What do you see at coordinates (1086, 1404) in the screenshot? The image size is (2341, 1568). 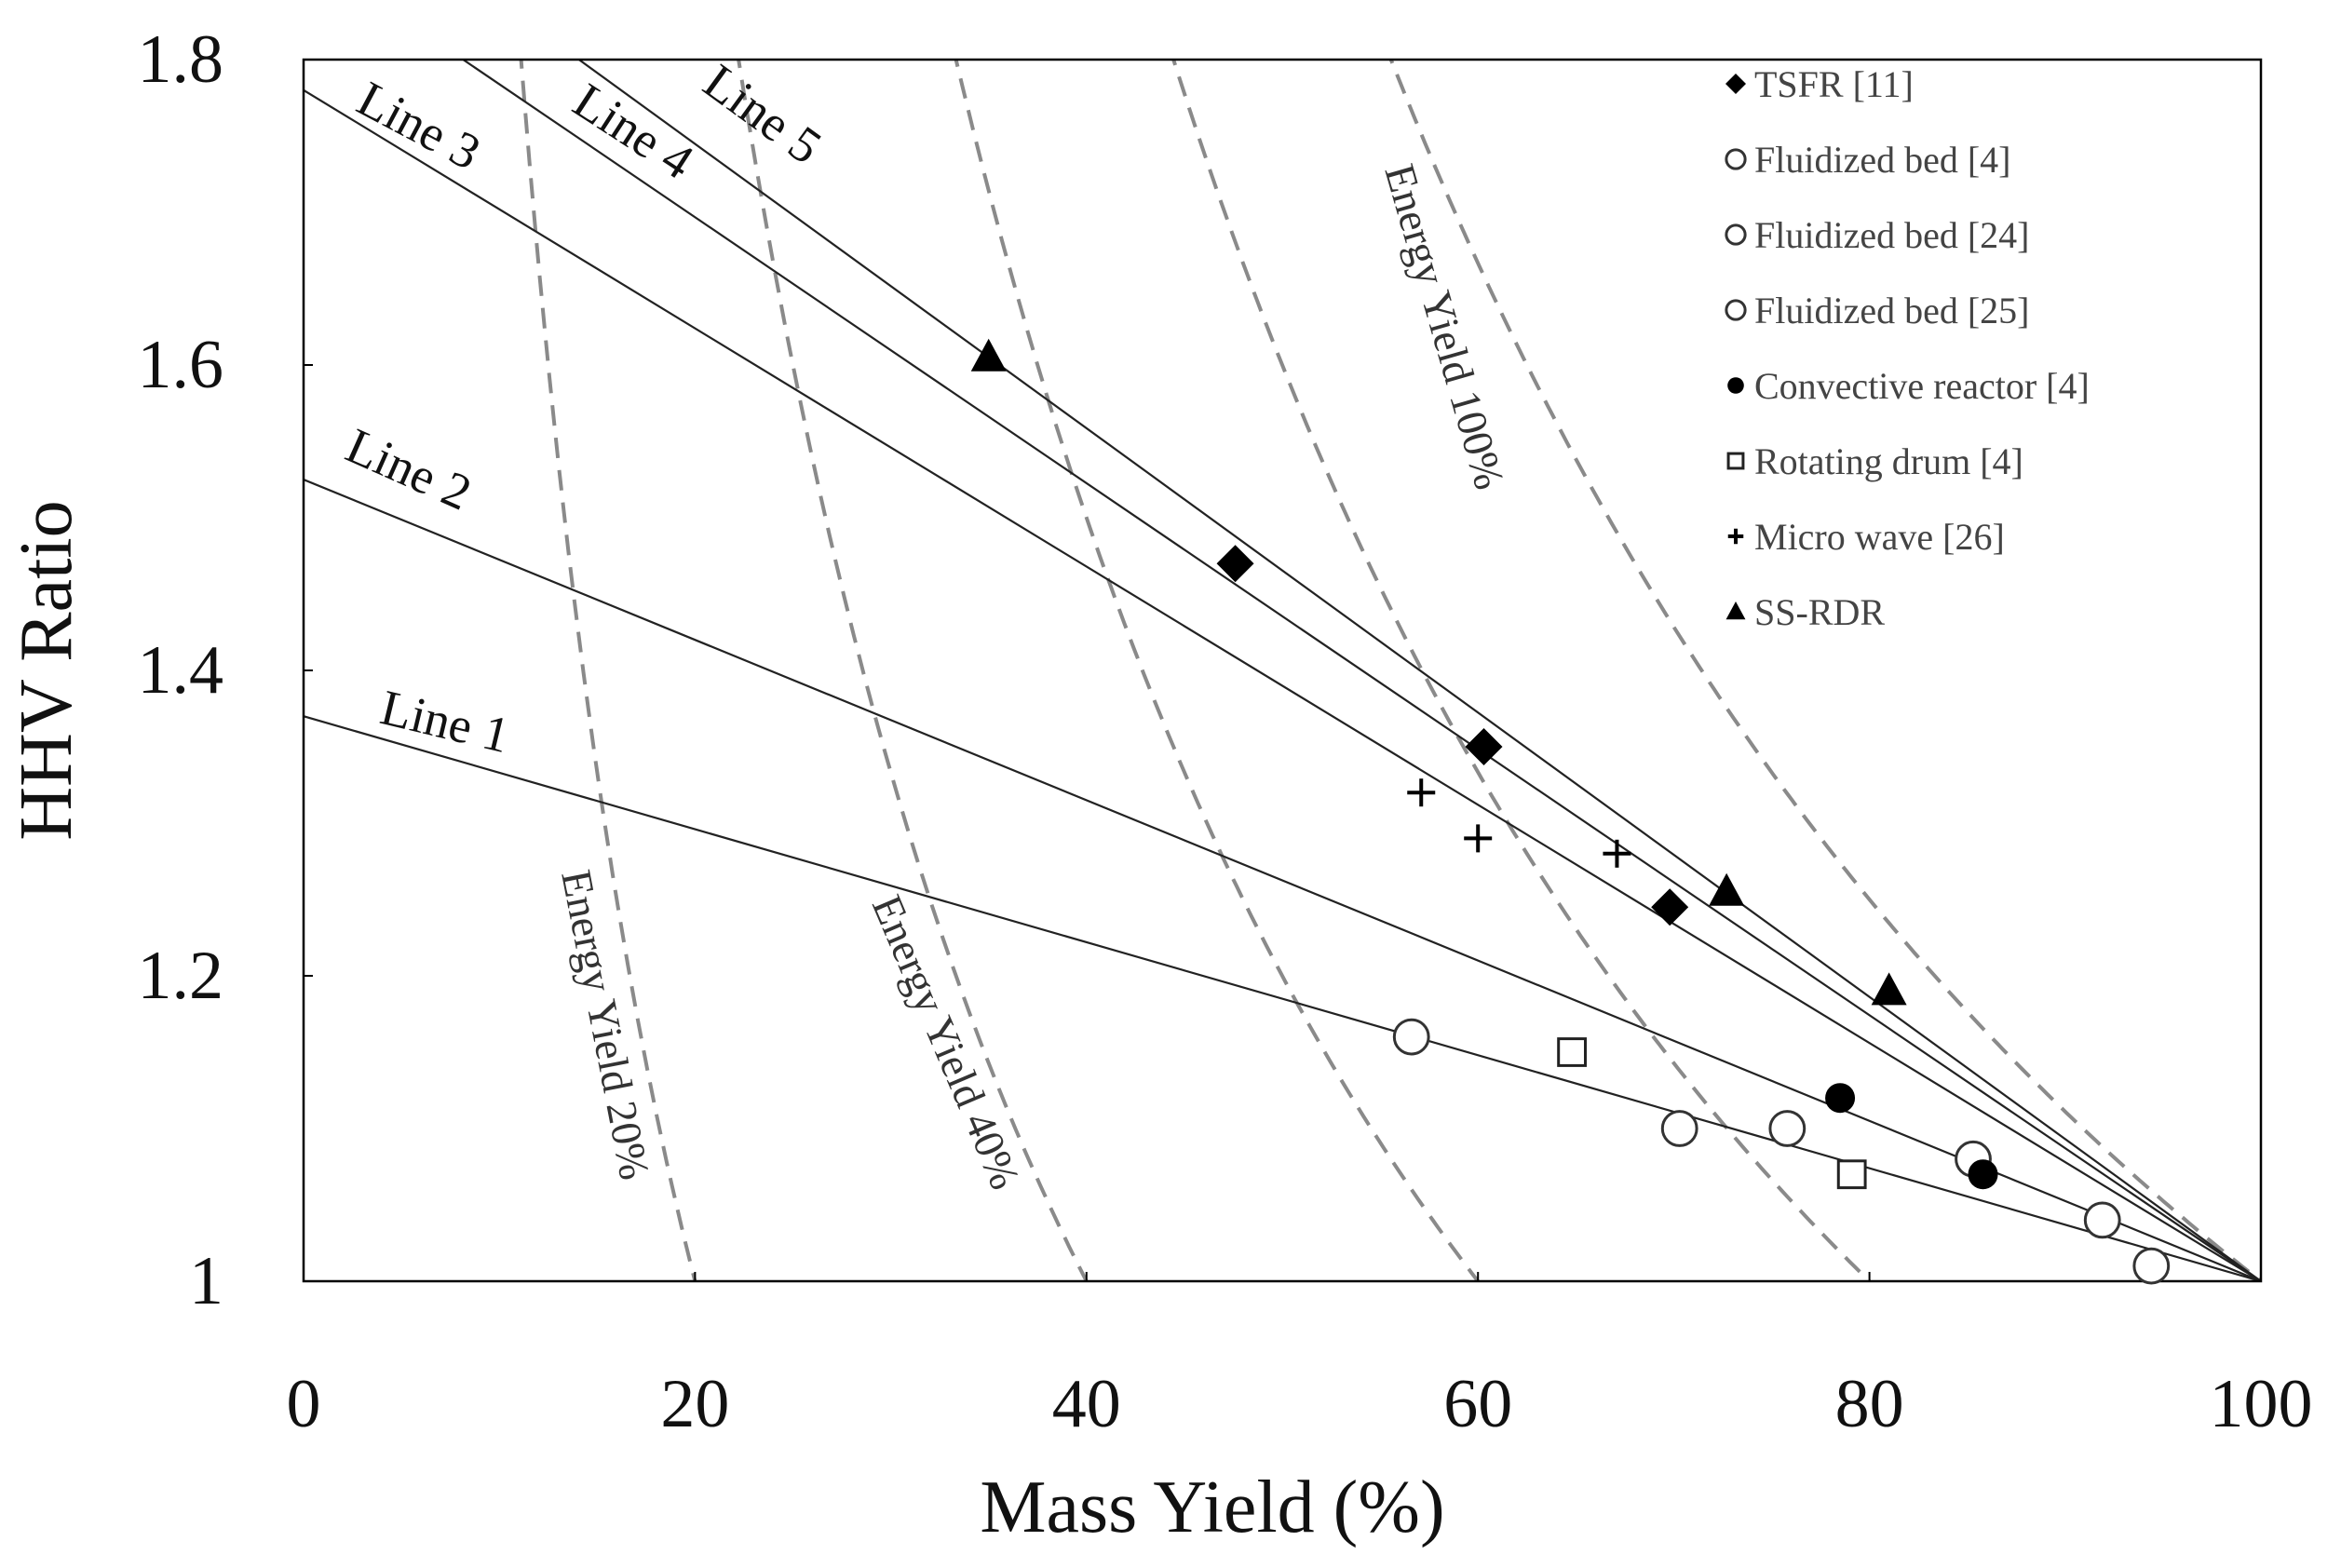 I see `x-tick-label: 40` at bounding box center [1086, 1404].